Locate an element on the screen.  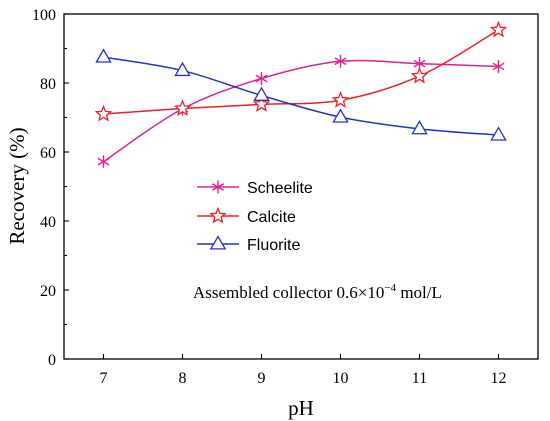
chart-annotation: Assembled collector 0.6×10−4 mol/L is located at coordinates (317, 292).